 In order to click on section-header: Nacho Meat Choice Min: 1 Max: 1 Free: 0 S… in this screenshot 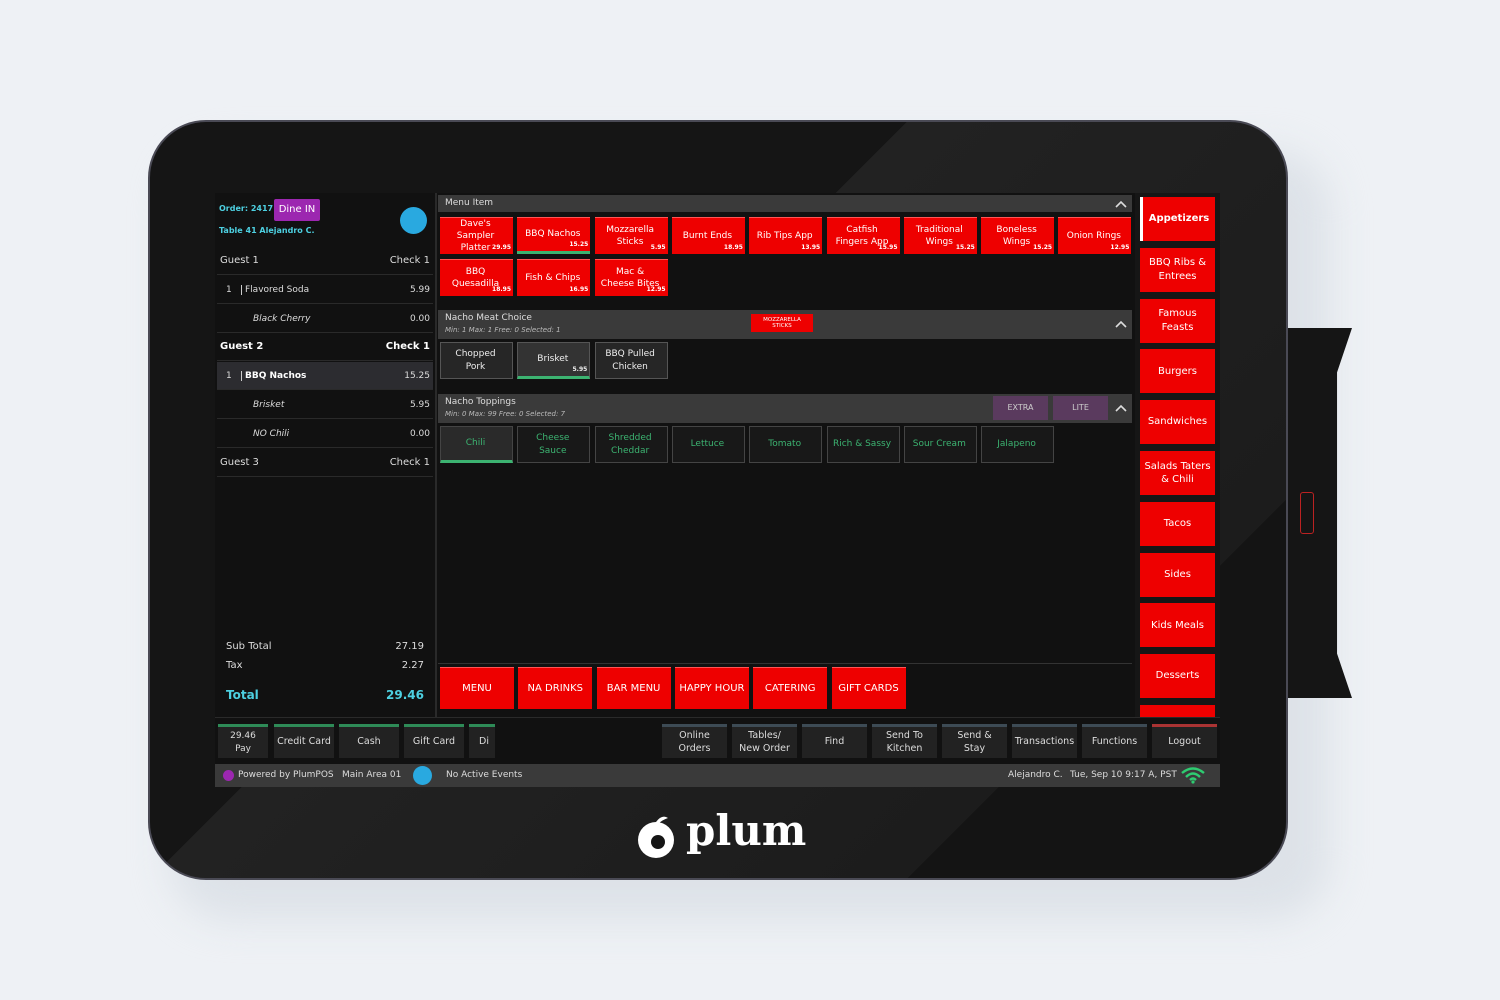, I will do `click(785, 324)`.